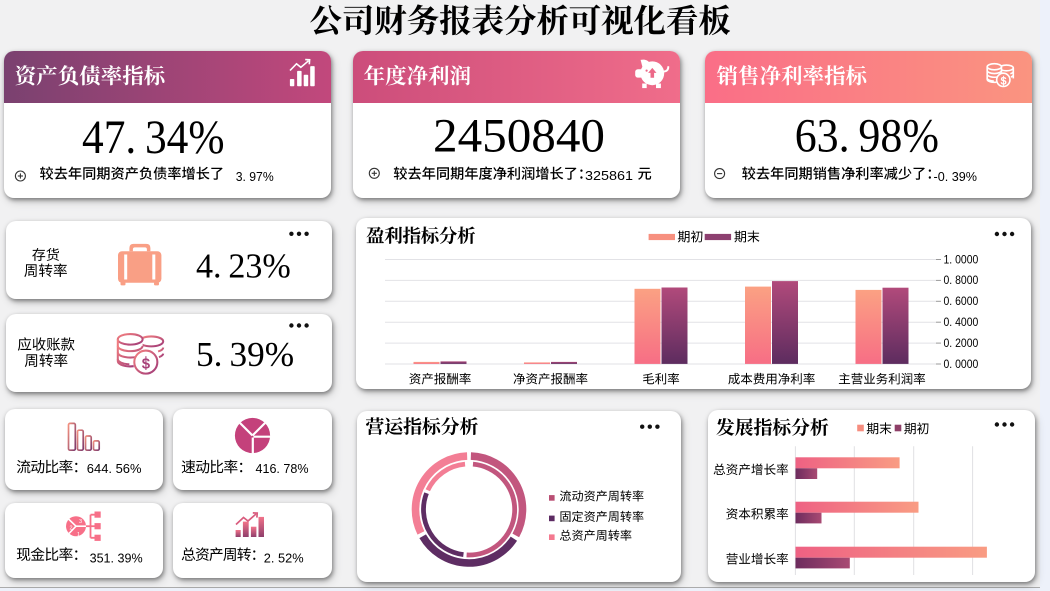  Describe the element at coordinates (961, 260) in the screenshot. I see `svg-text: 1. 0000` at that location.